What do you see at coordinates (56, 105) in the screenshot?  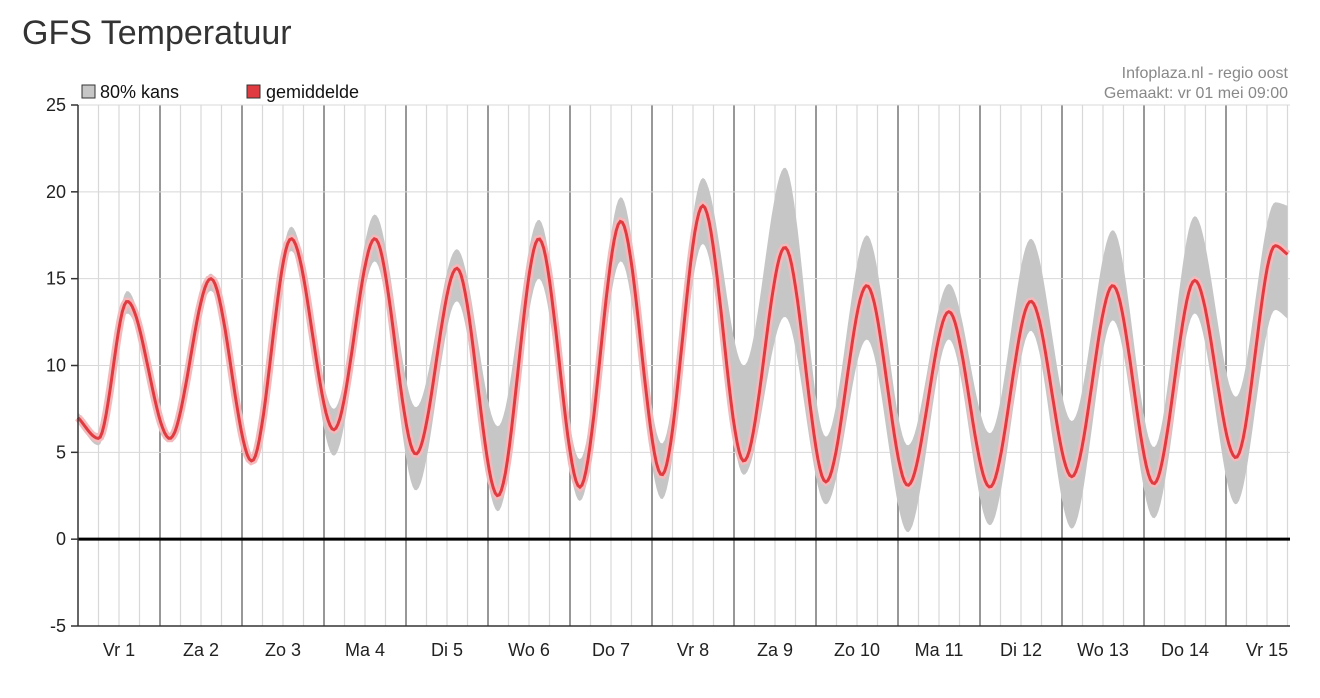 I see `y-tick-label: 25` at bounding box center [56, 105].